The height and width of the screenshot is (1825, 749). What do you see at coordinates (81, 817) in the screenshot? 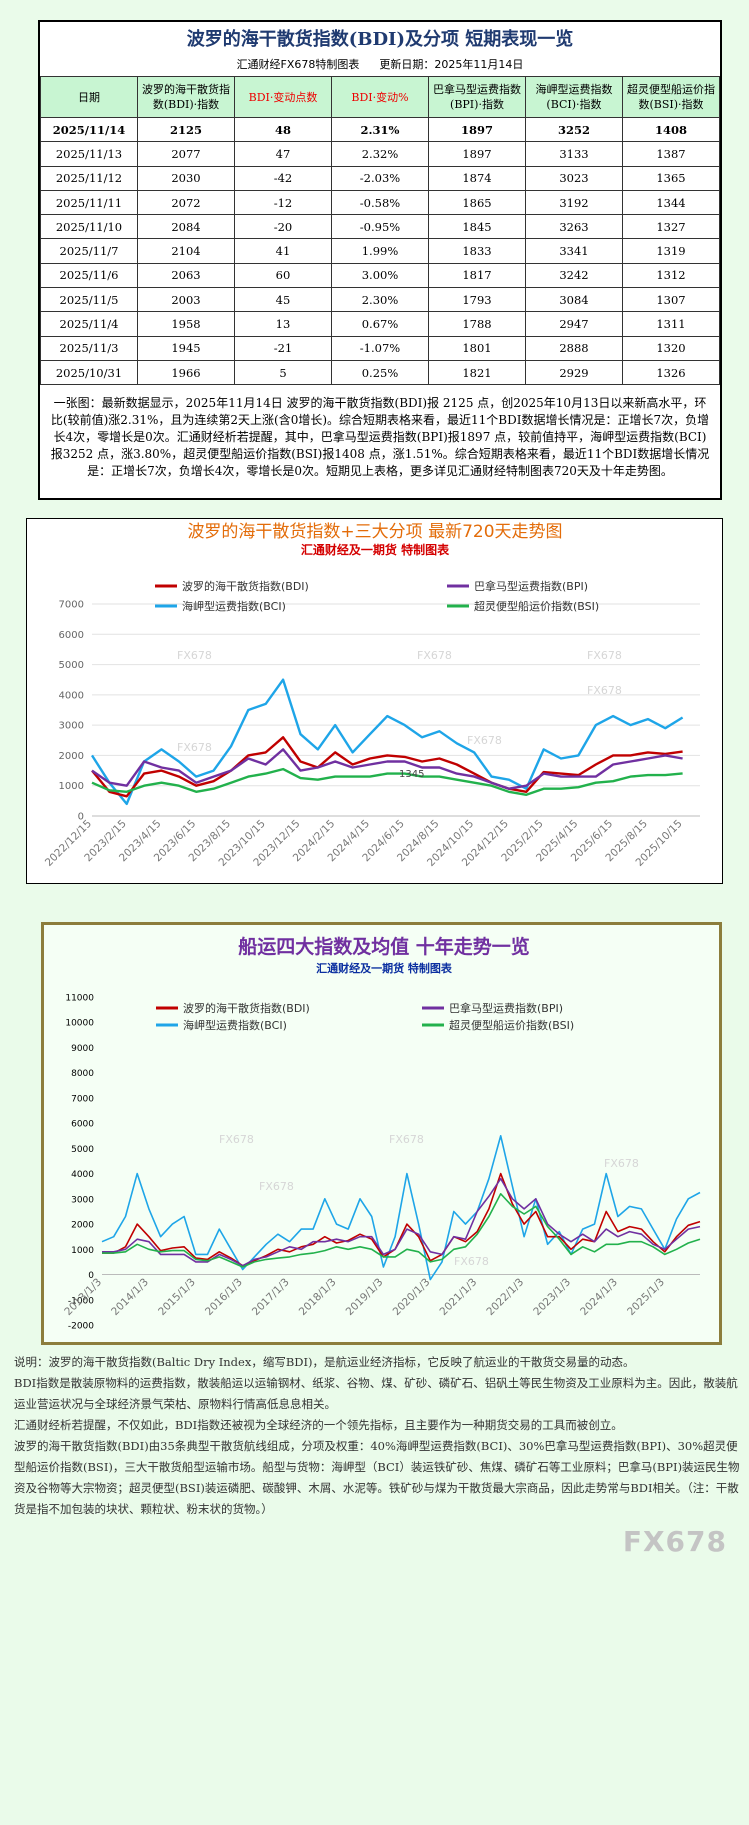
I see `y-tick-label: 0` at bounding box center [81, 817].